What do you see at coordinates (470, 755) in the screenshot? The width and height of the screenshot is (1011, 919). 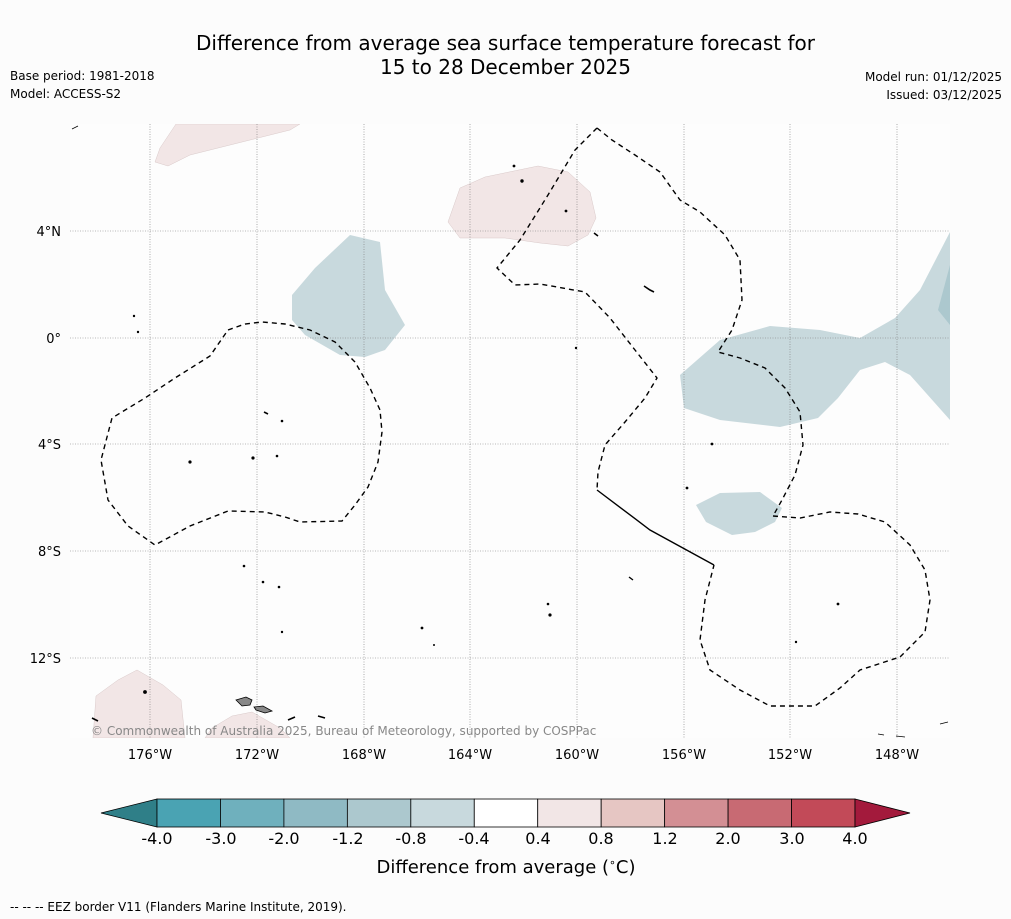 I see `lon-label: 164°W` at bounding box center [470, 755].